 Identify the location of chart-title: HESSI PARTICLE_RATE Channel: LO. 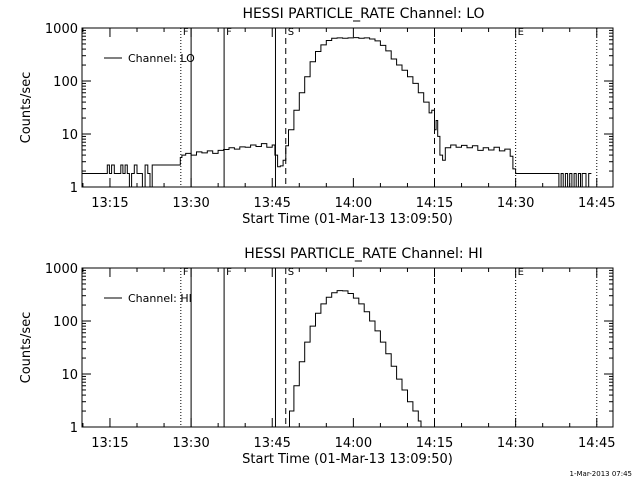
(363, 14).